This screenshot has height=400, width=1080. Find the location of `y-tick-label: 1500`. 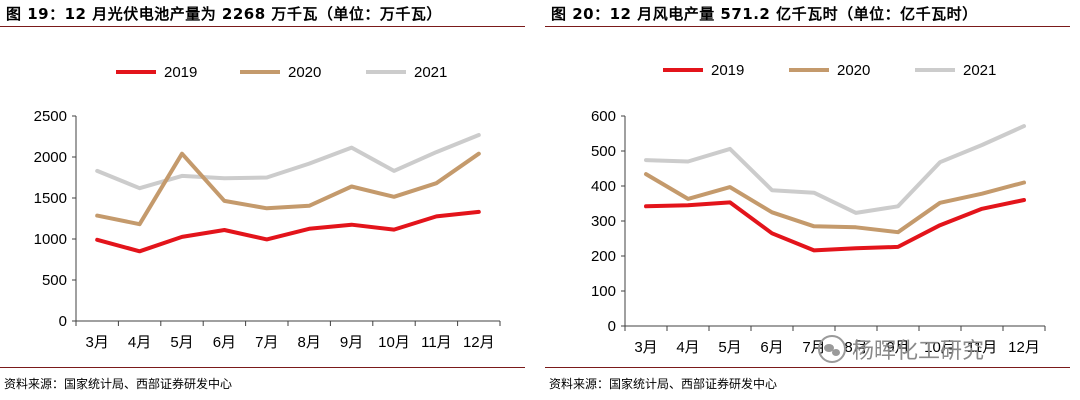

y-tick-label: 1500 is located at coordinates (50, 198).